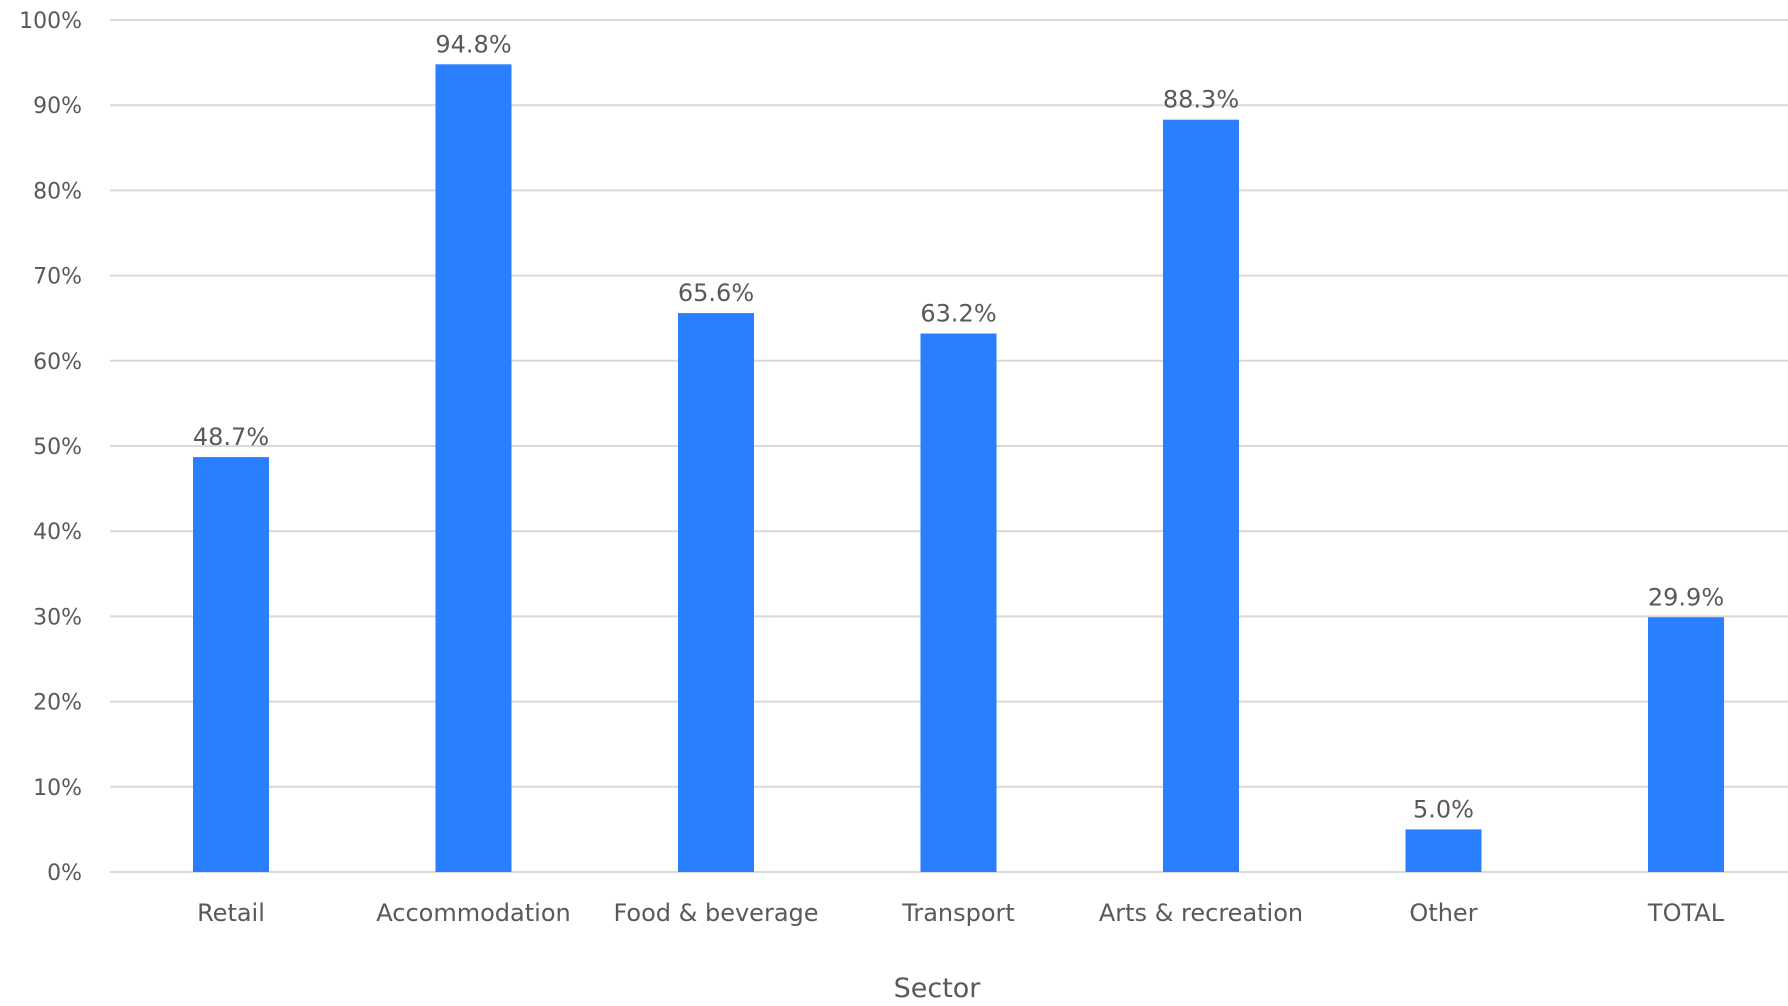 The image size is (1788, 1006). I want to click on data-label: 94.8%, so click(473, 44).